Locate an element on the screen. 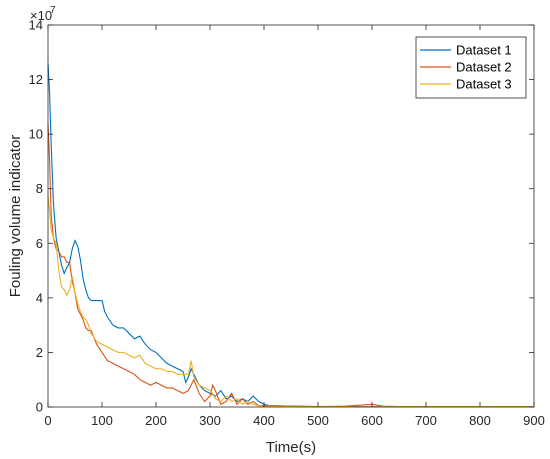 This screenshot has width=550, height=459. y-tick-label: 2 is located at coordinates (39, 352).